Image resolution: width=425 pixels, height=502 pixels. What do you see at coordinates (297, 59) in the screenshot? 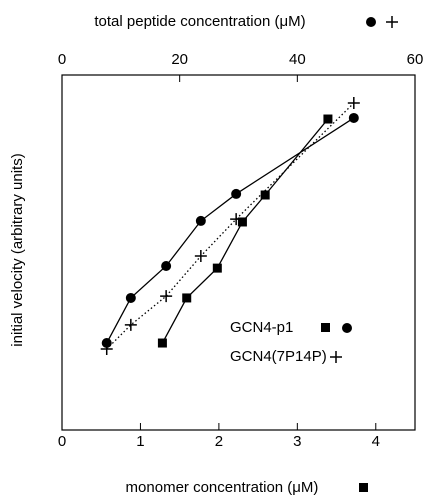
I see `x2-tick-label: 40` at bounding box center [297, 59].